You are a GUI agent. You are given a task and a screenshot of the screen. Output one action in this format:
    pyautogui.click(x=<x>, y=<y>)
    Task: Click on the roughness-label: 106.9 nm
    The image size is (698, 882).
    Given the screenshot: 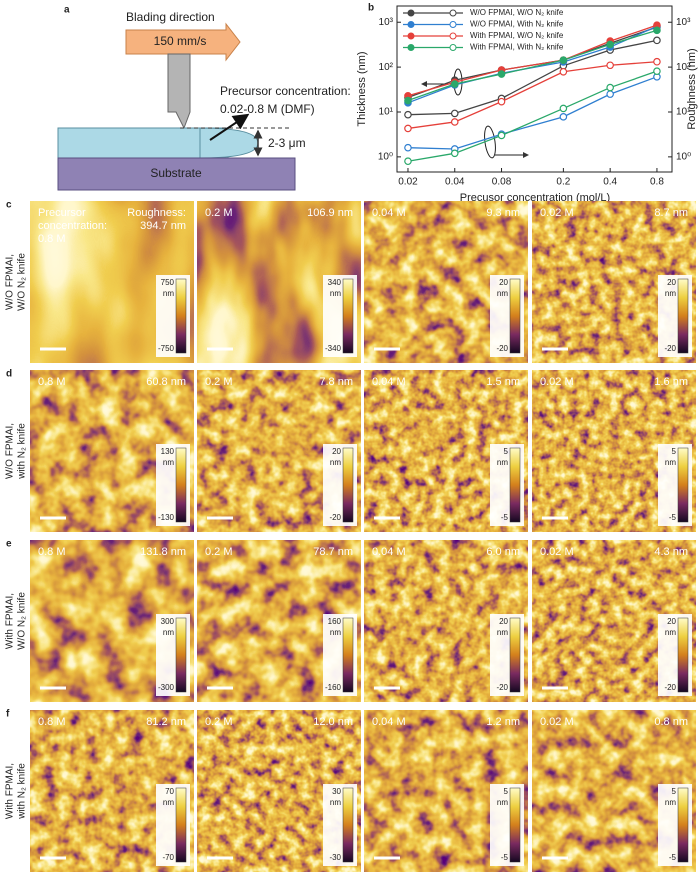 What is the action you would take?
    pyautogui.click(x=330, y=213)
    